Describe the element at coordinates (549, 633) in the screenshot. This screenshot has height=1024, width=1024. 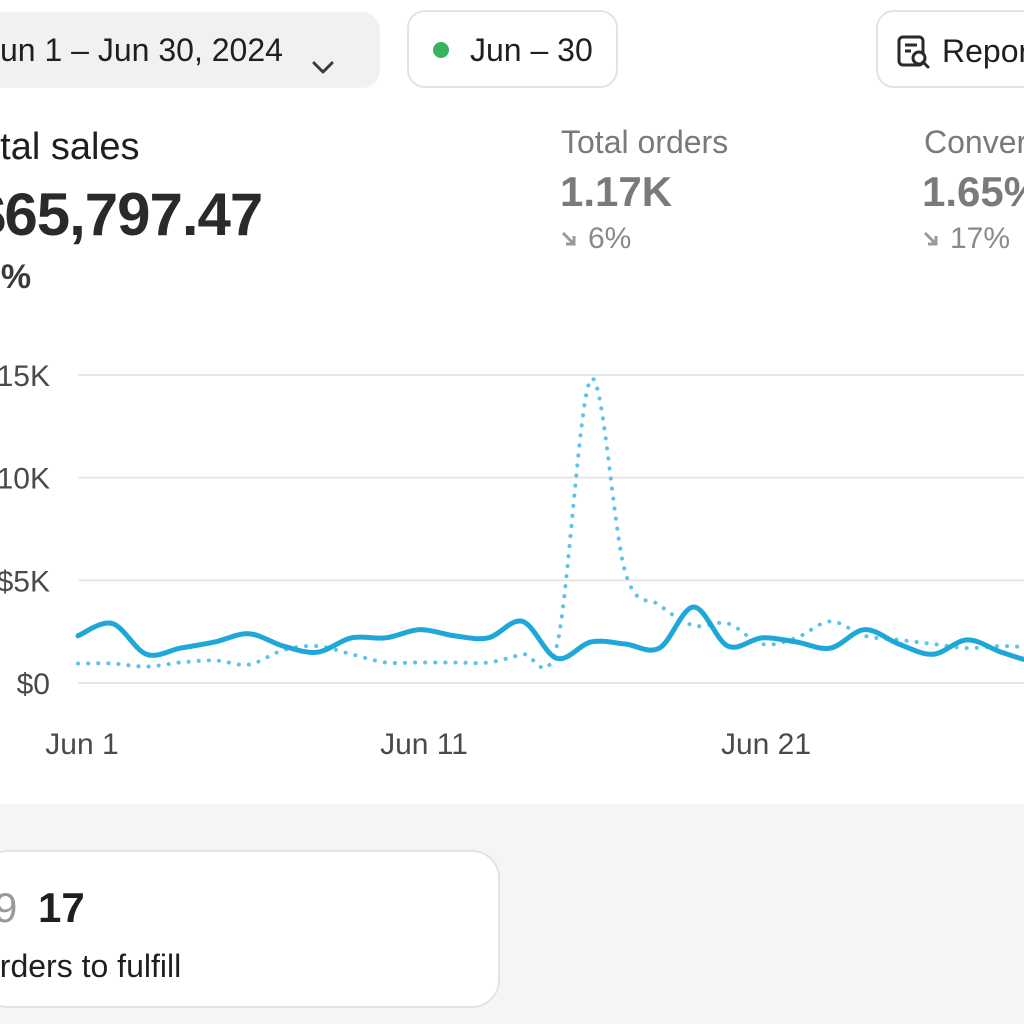
I see `sales-series-line` at that location.